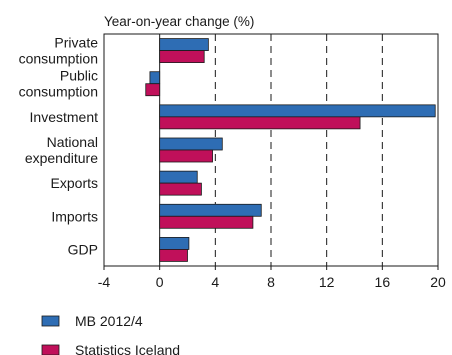 The width and height of the screenshot is (452, 355). I want to click on legend-label: MB 2012/4, so click(109, 321).